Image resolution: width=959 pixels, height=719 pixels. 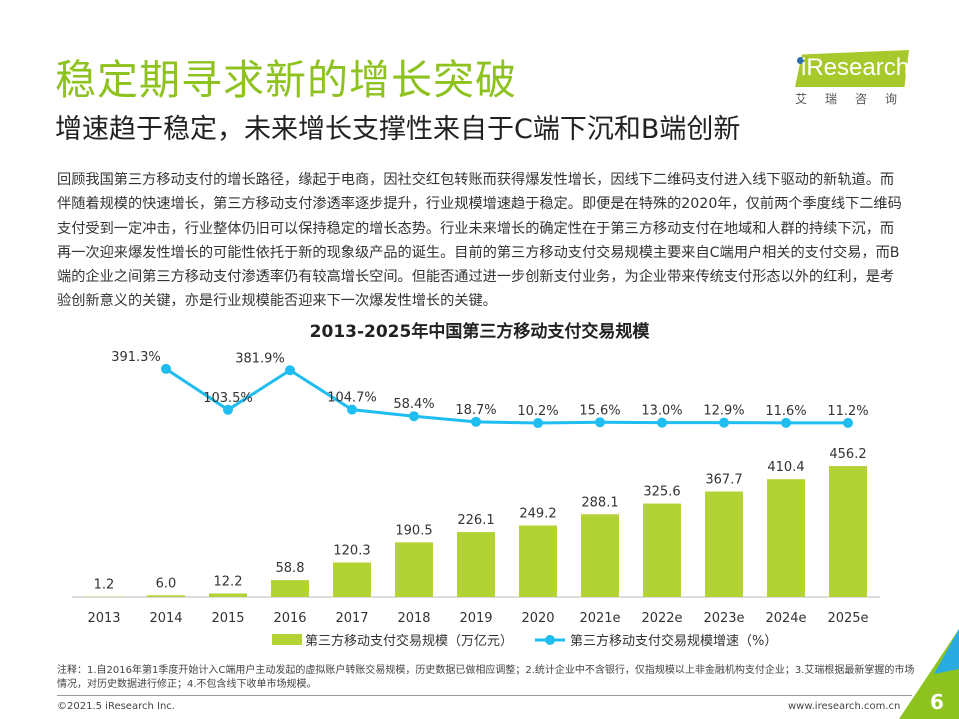 I want to click on line-label: 58.4%, so click(x=413, y=404).